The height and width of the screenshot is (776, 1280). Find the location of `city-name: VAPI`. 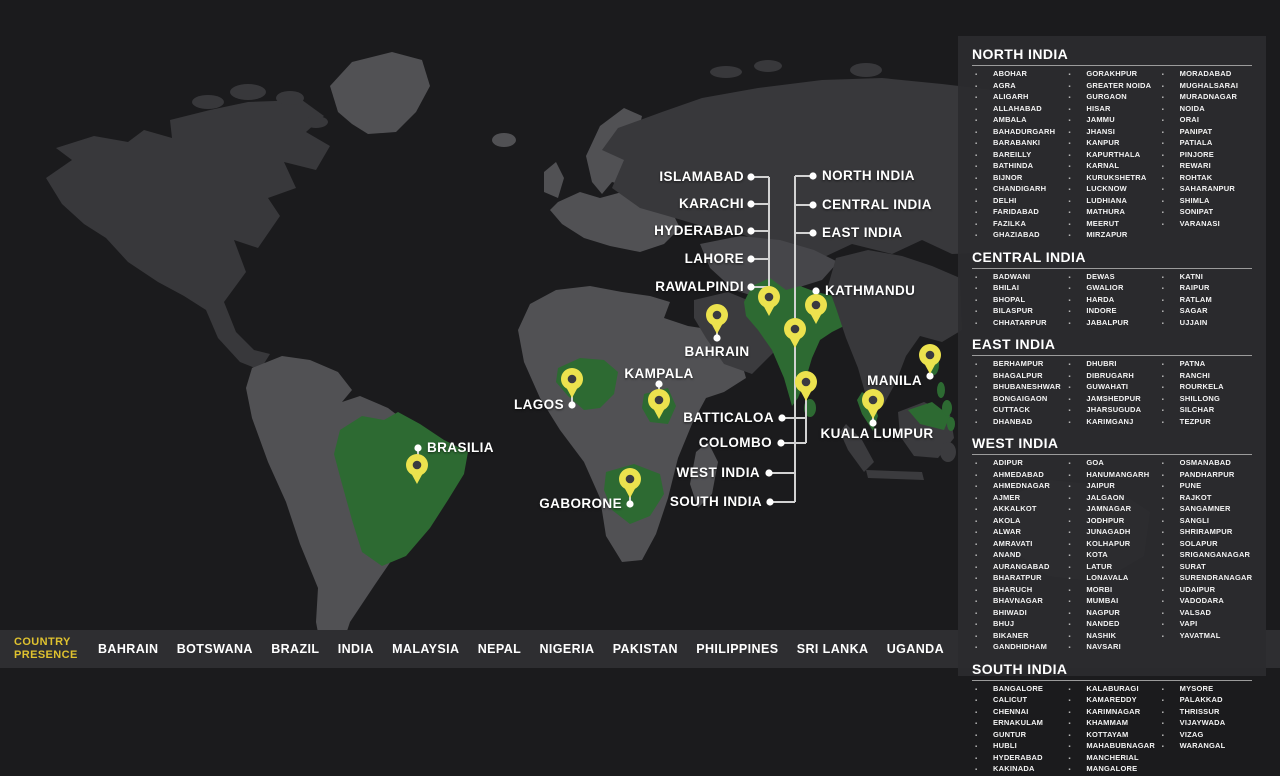

city-name: VAPI is located at coordinates (1188, 623).